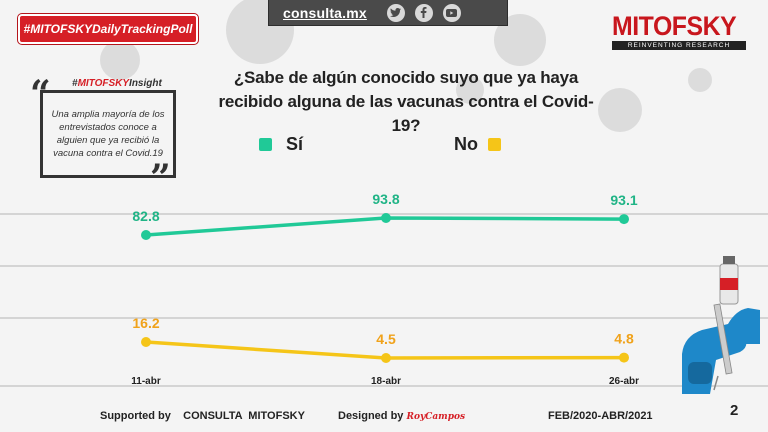 The width and height of the screenshot is (768, 432). What do you see at coordinates (281, 144) in the screenshot?
I see `legend-item-si: Sí` at bounding box center [281, 144].